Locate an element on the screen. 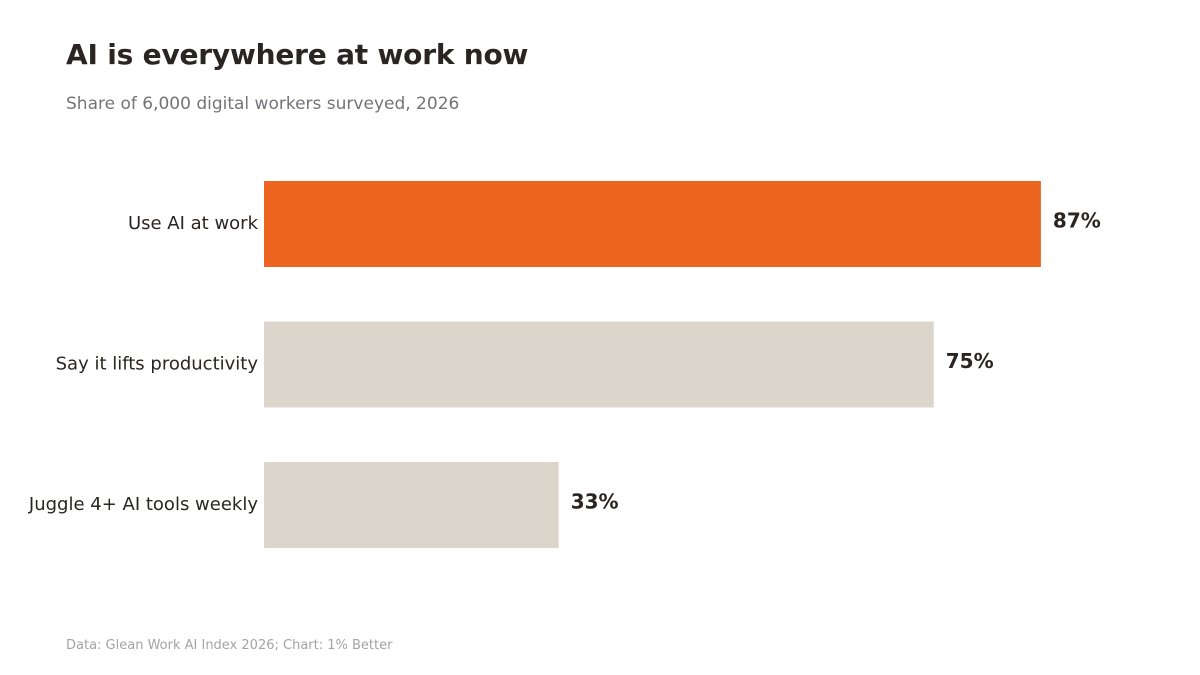  chart-title: AI is everywhere at work now is located at coordinates (297, 54).